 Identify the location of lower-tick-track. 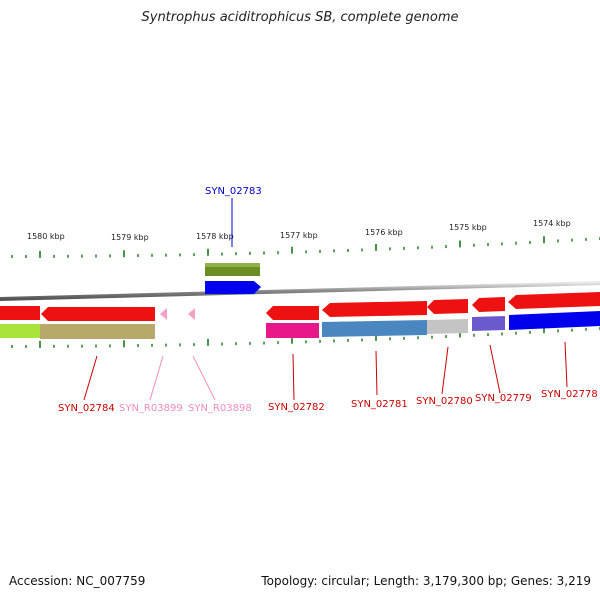
(305, 337).